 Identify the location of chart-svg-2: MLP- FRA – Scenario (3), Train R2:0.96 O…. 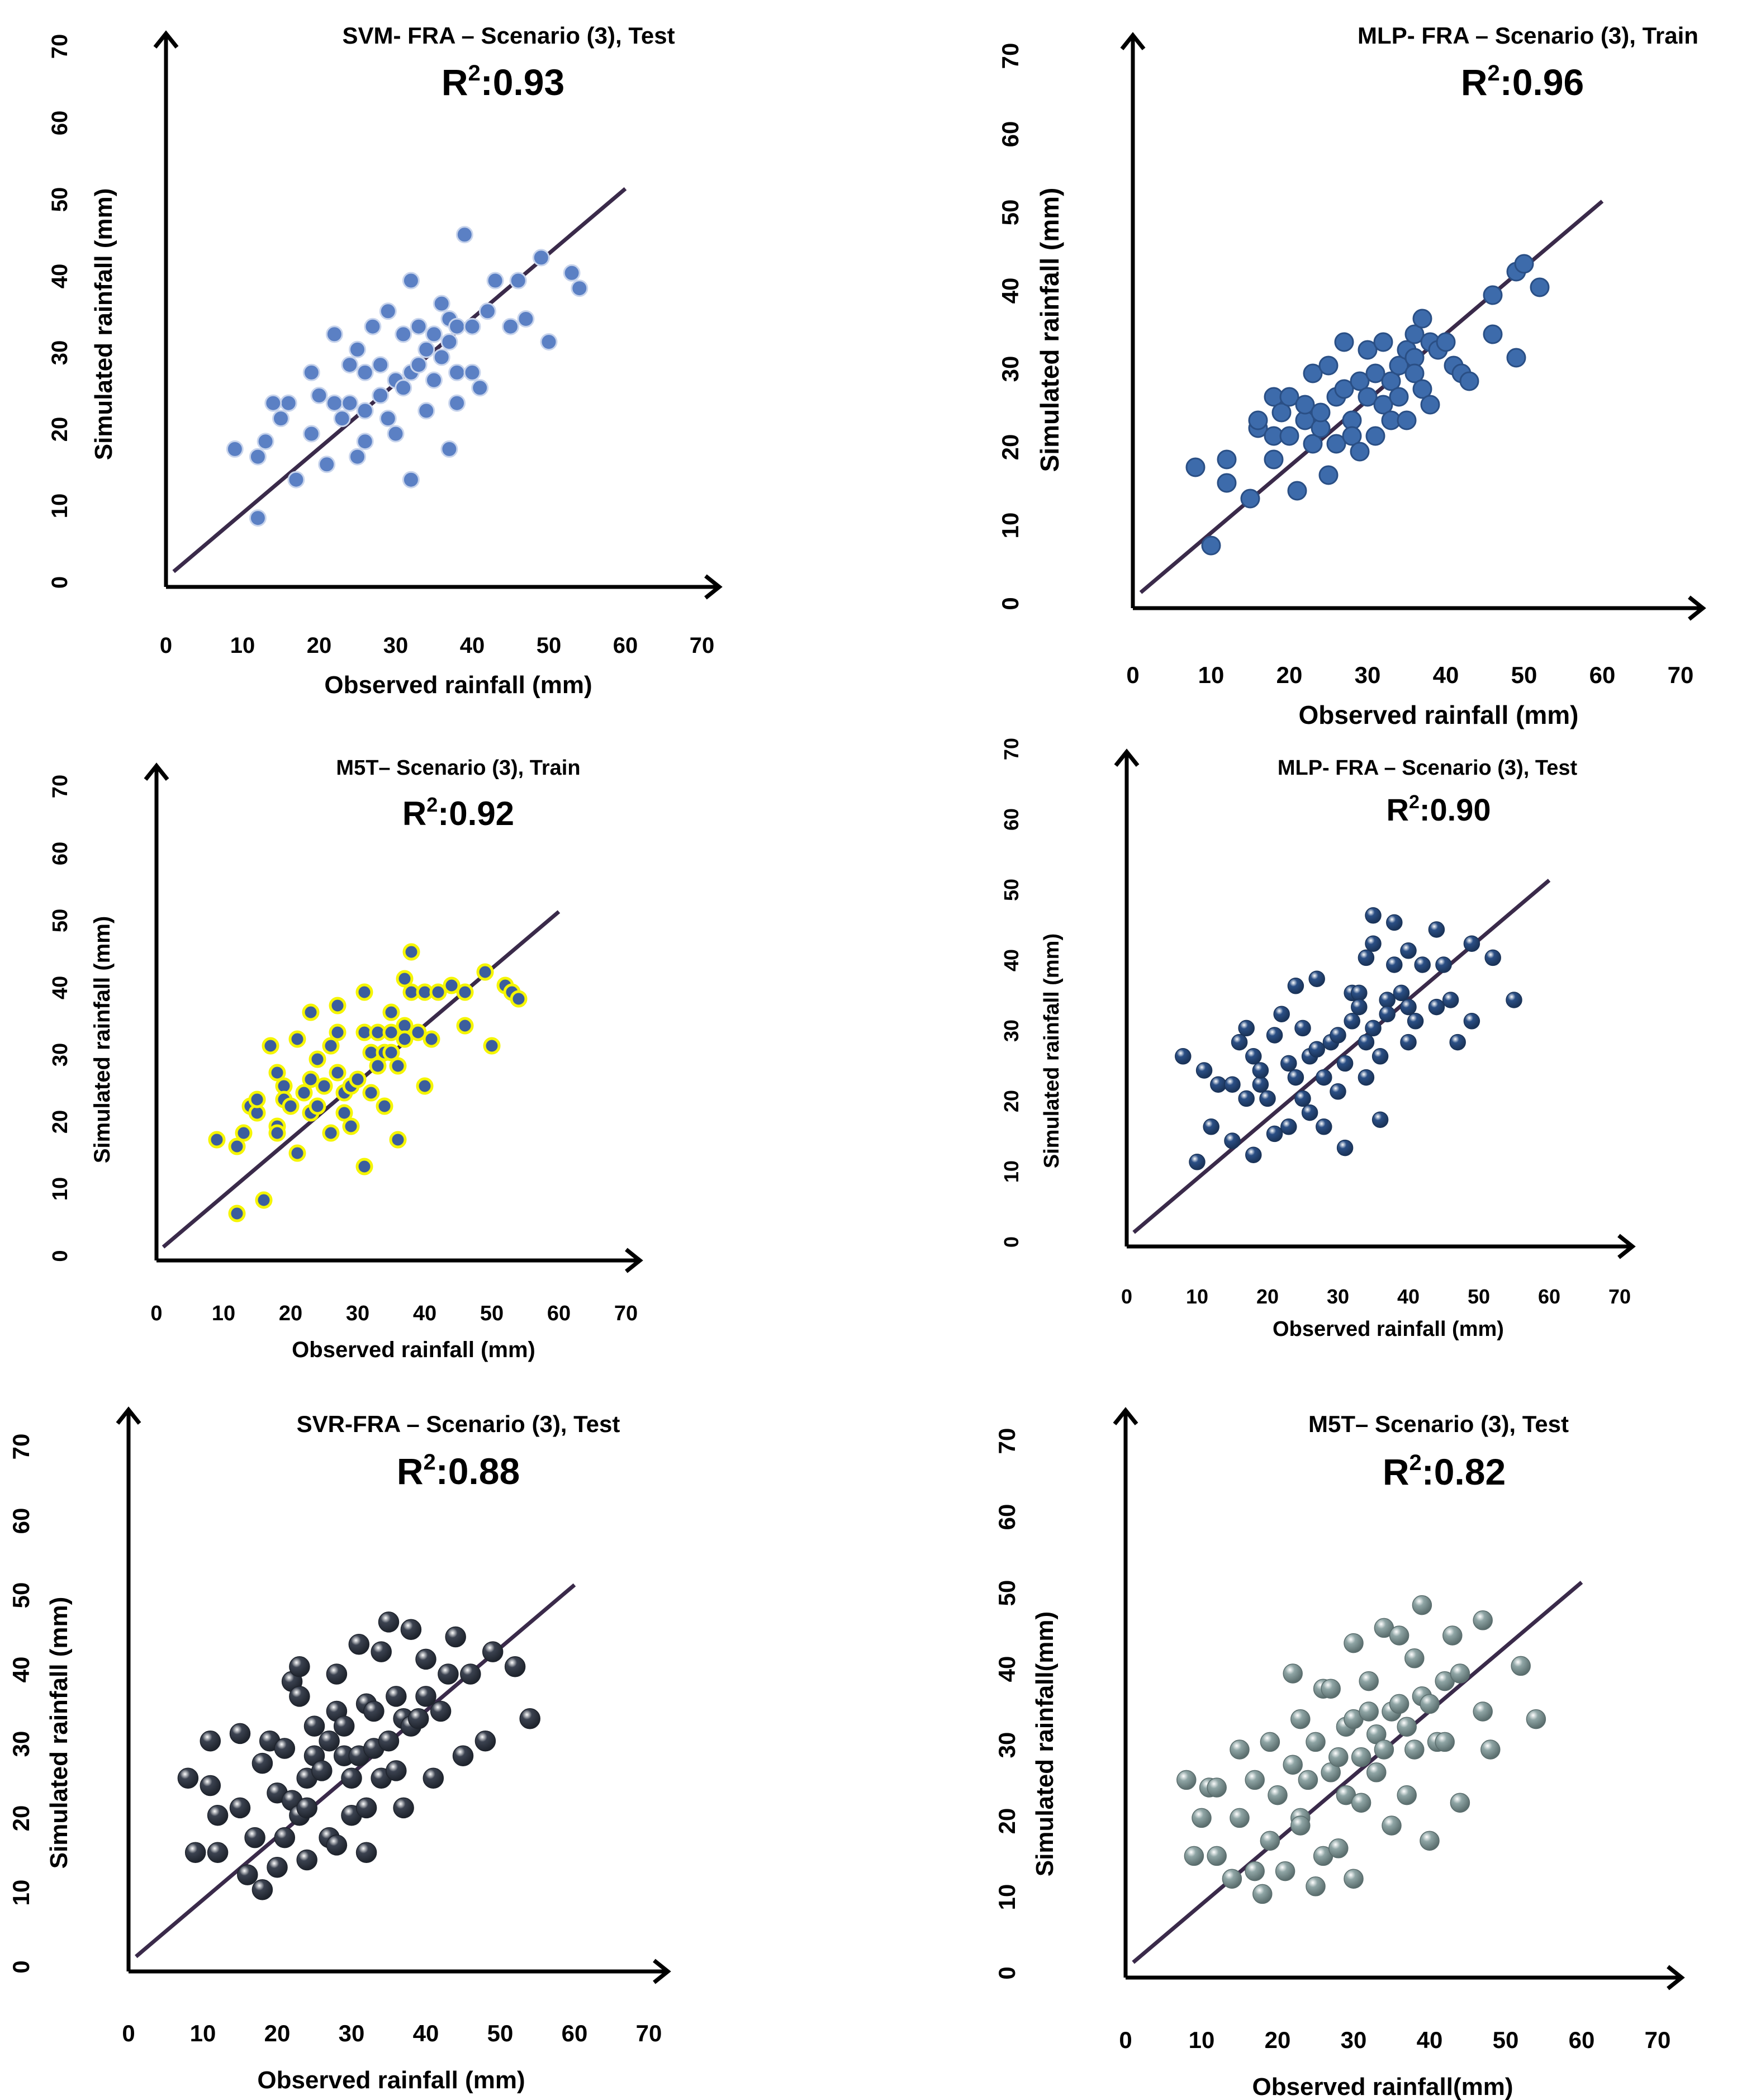
(1351, 375).